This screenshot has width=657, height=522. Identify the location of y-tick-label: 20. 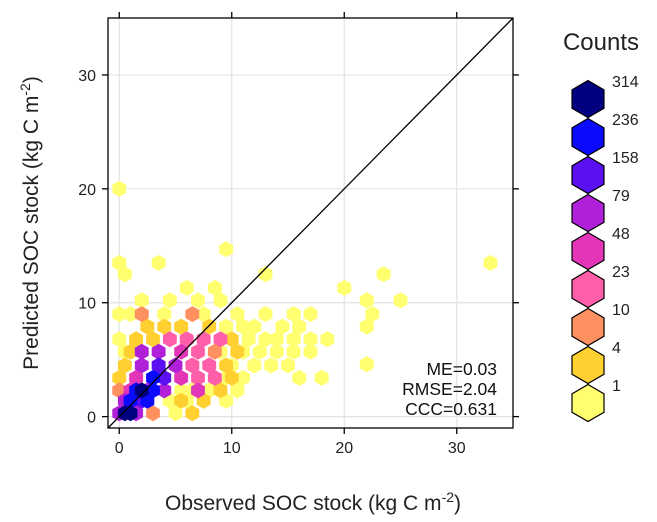
(87, 190).